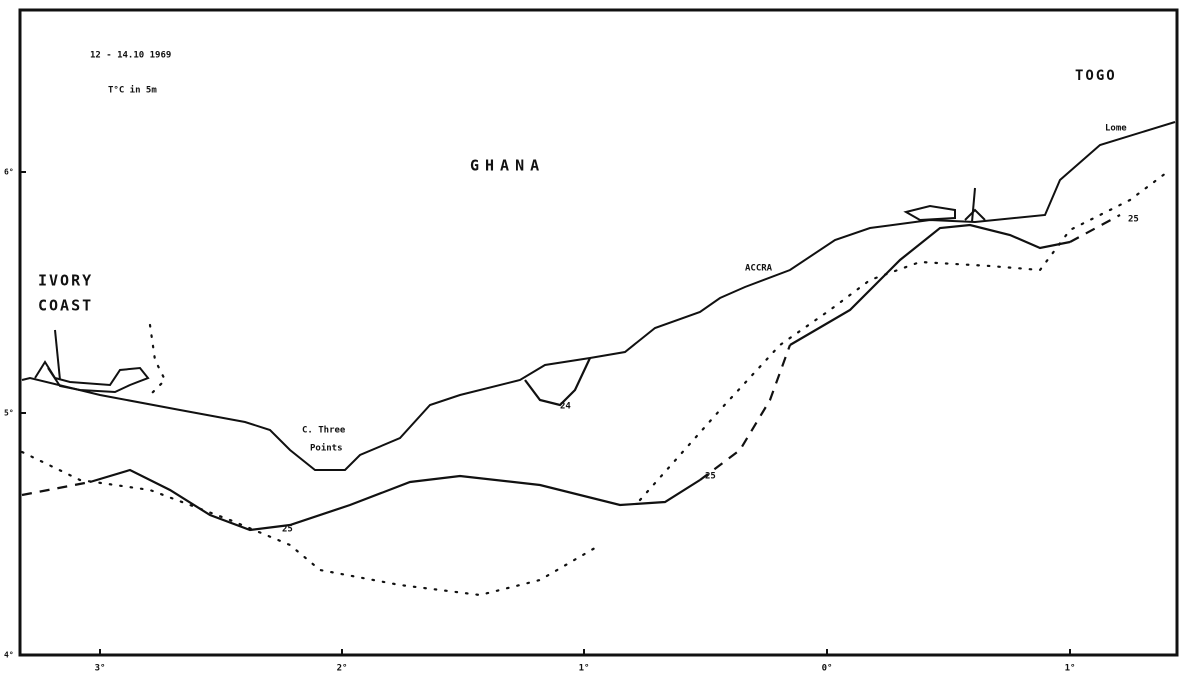 This screenshot has height=681, width=1195. I want to click on place-label: GHANA, so click(507, 166).